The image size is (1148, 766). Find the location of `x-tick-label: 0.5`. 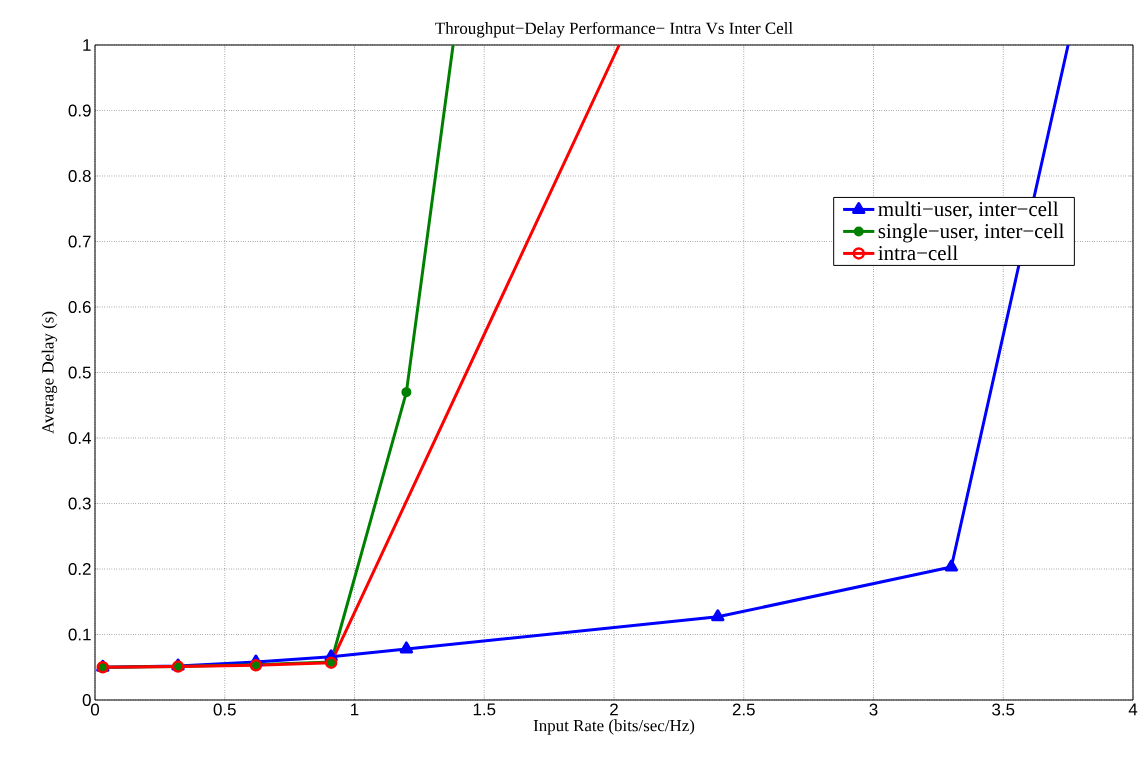

x-tick-label: 0.5 is located at coordinates (224, 709).